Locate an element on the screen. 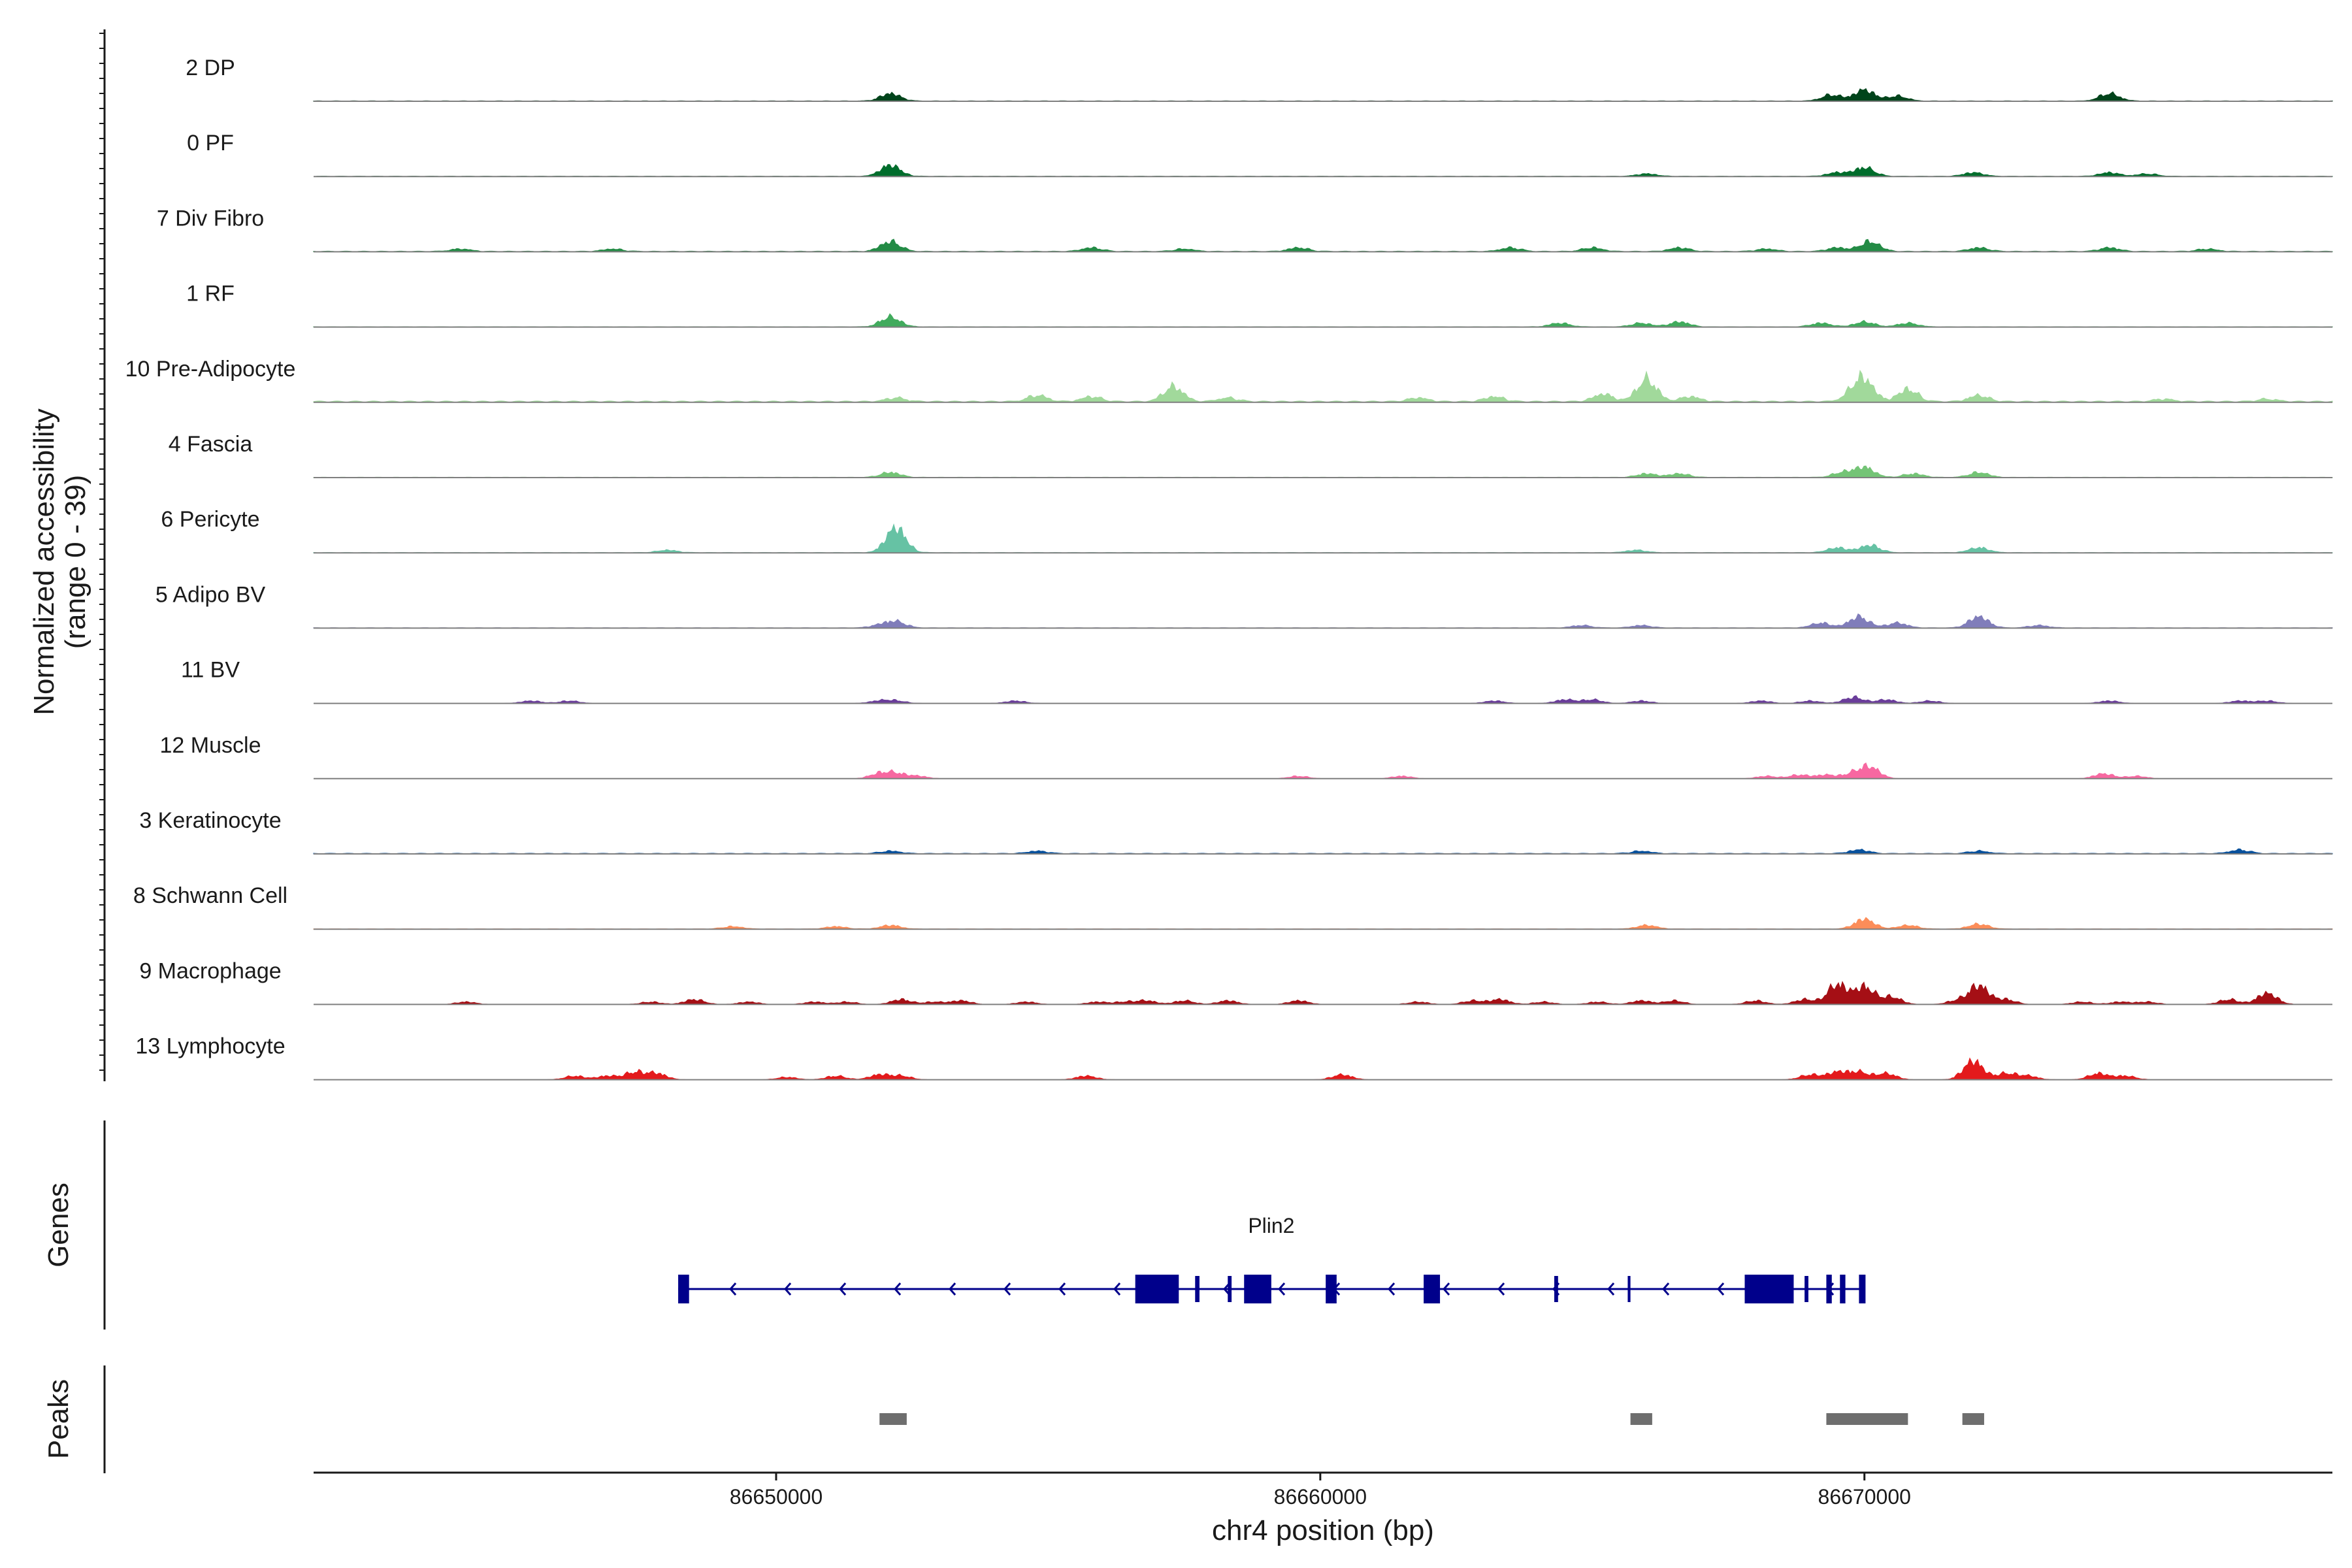  track-14: 13 Lymphocyte is located at coordinates (1233, 1057).